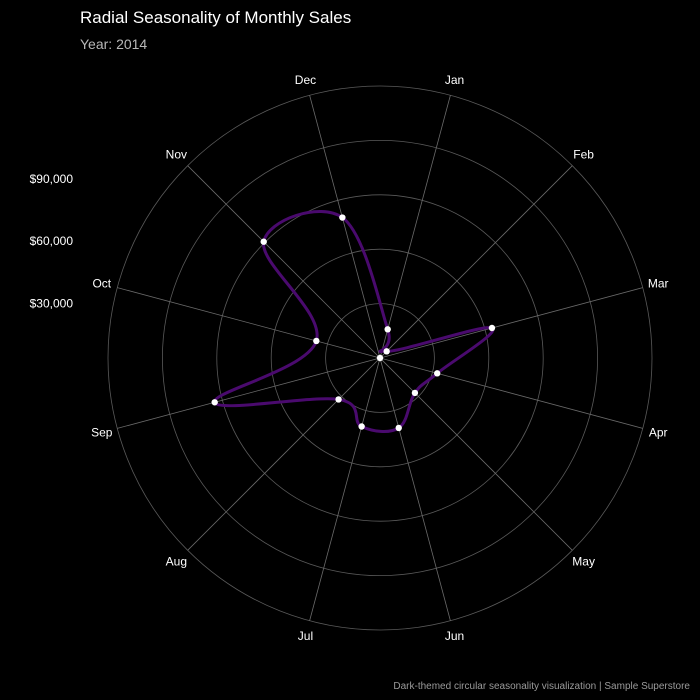 The width and height of the screenshot is (700, 700). I want to click on data-points, so click(353, 323).